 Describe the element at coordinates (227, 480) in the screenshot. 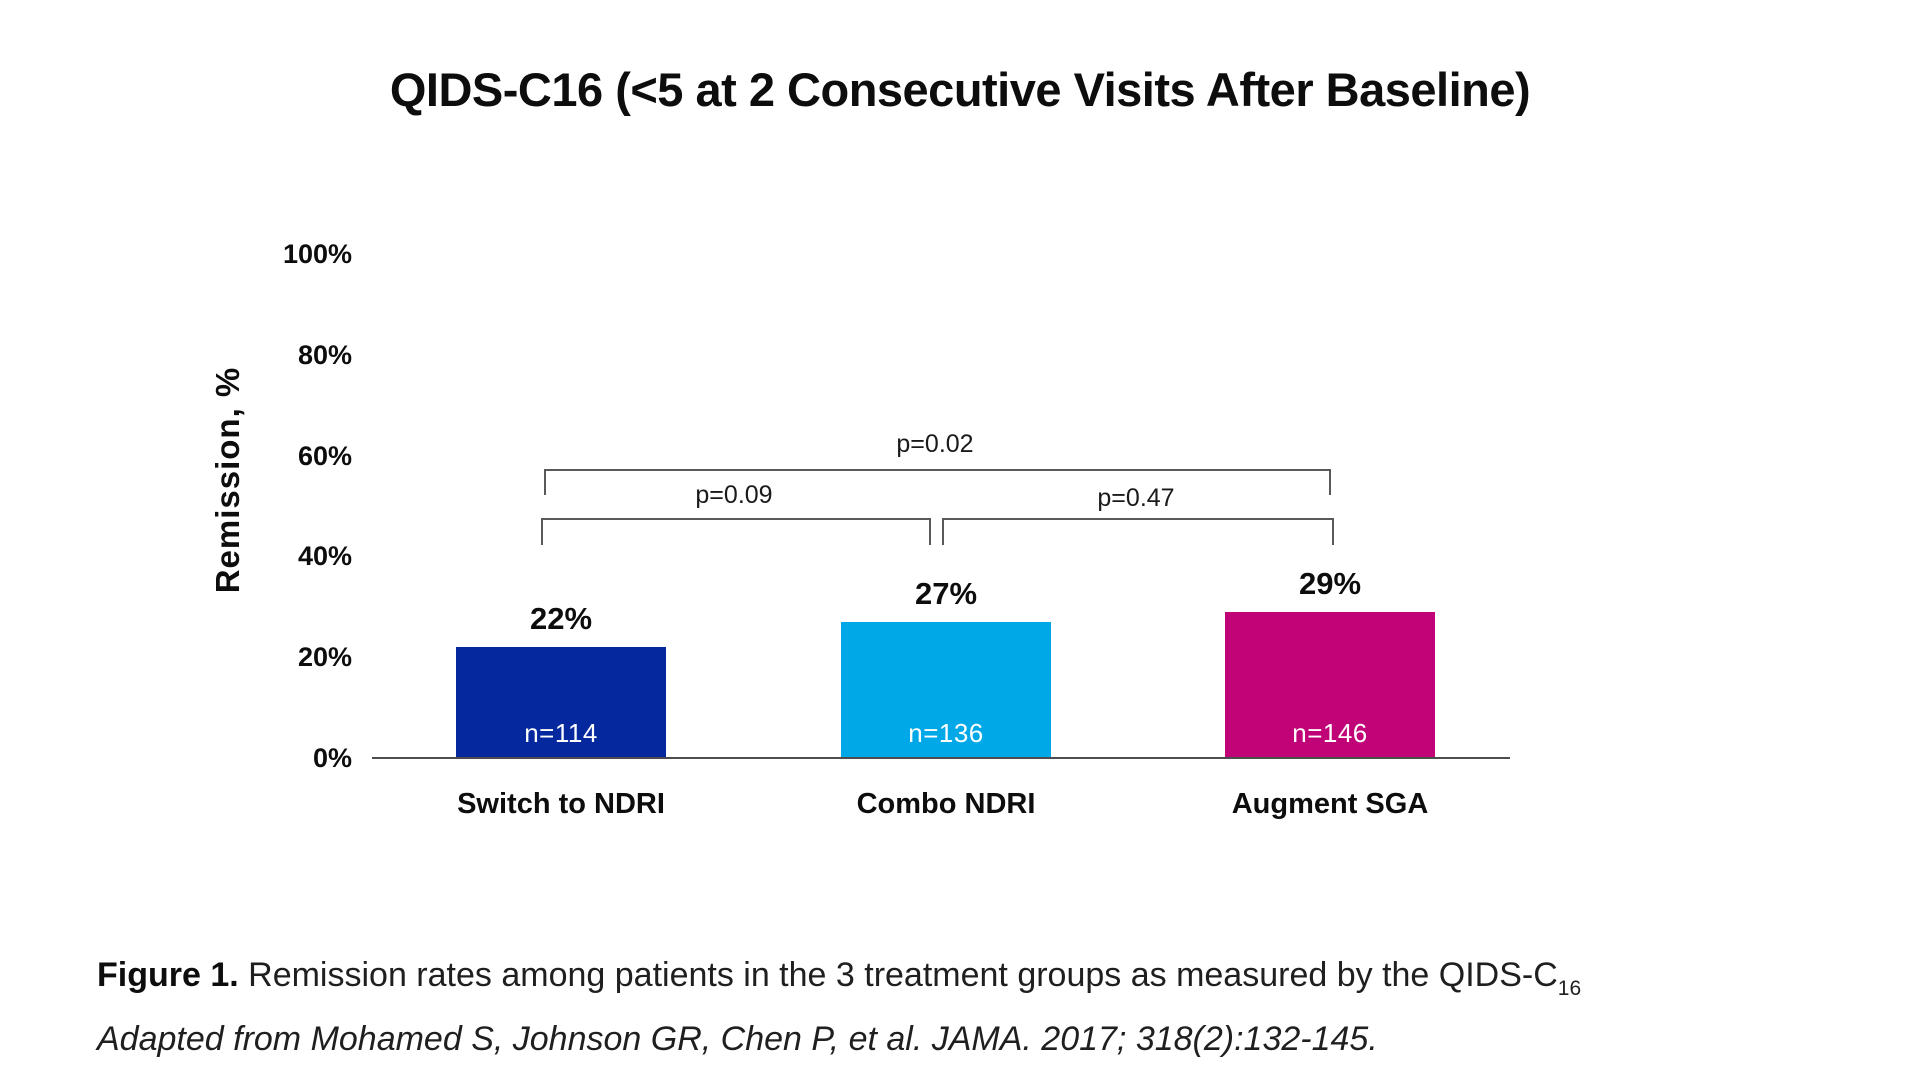

I see `y-axis-title: Remission, %` at that location.